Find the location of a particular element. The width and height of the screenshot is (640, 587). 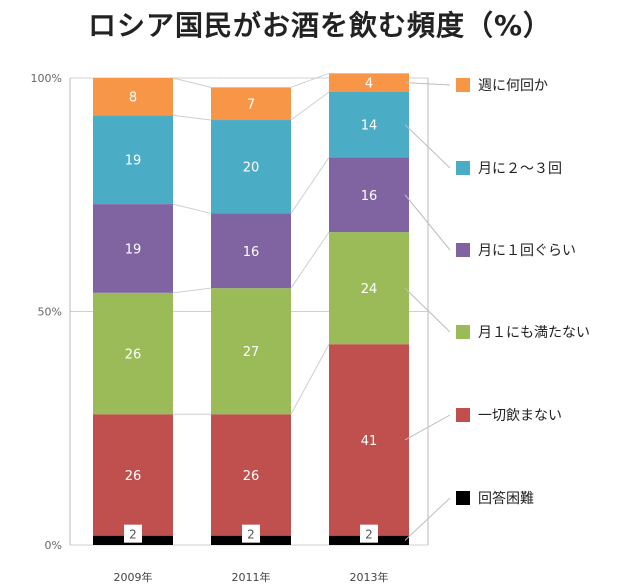

data-label: 14 is located at coordinates (369, 126).